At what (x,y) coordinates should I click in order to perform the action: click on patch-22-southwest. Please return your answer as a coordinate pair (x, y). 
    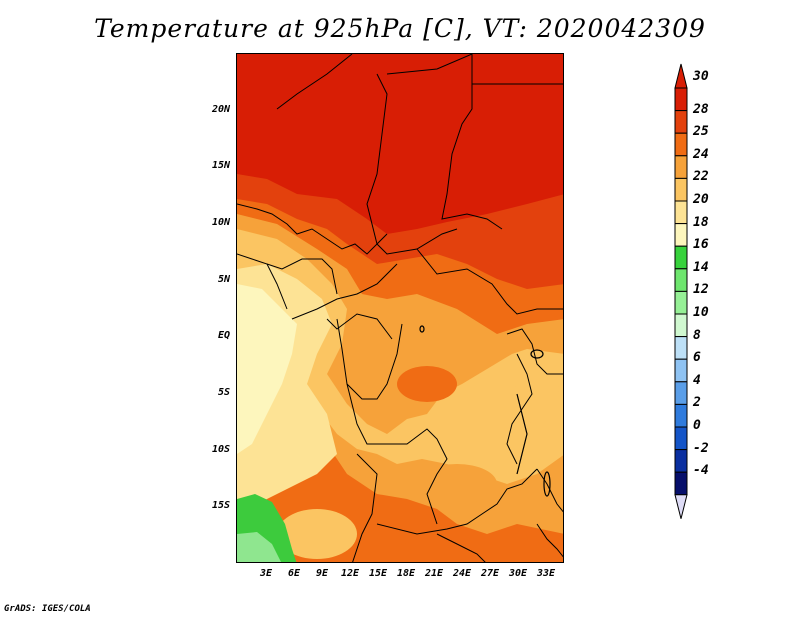
    Looking at the image, I should click on (317, 534).